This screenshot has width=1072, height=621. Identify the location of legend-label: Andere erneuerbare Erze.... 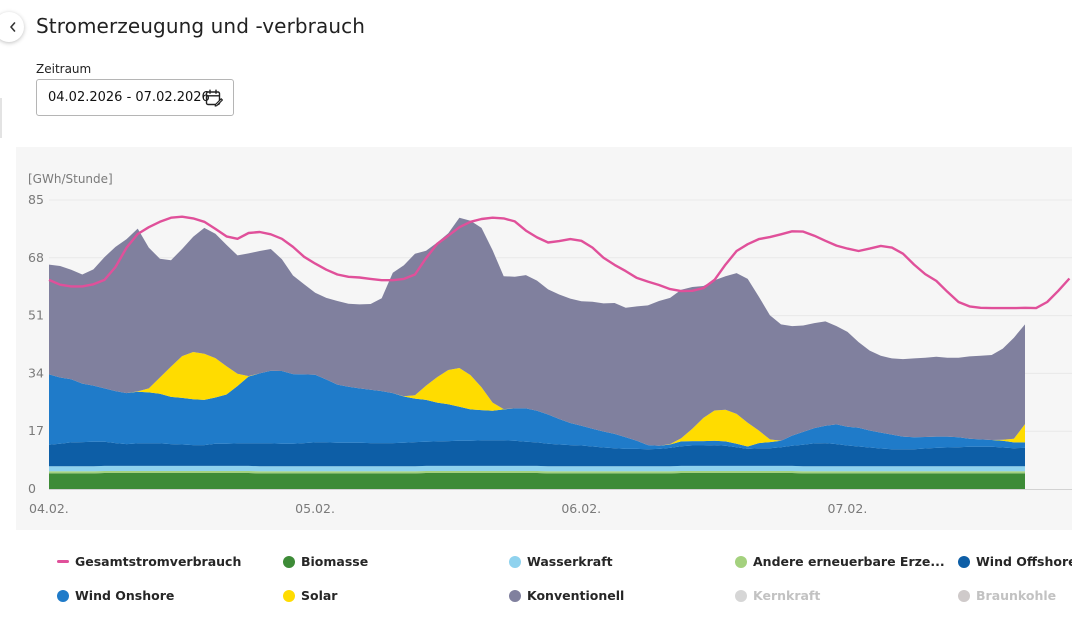
(849, 561).